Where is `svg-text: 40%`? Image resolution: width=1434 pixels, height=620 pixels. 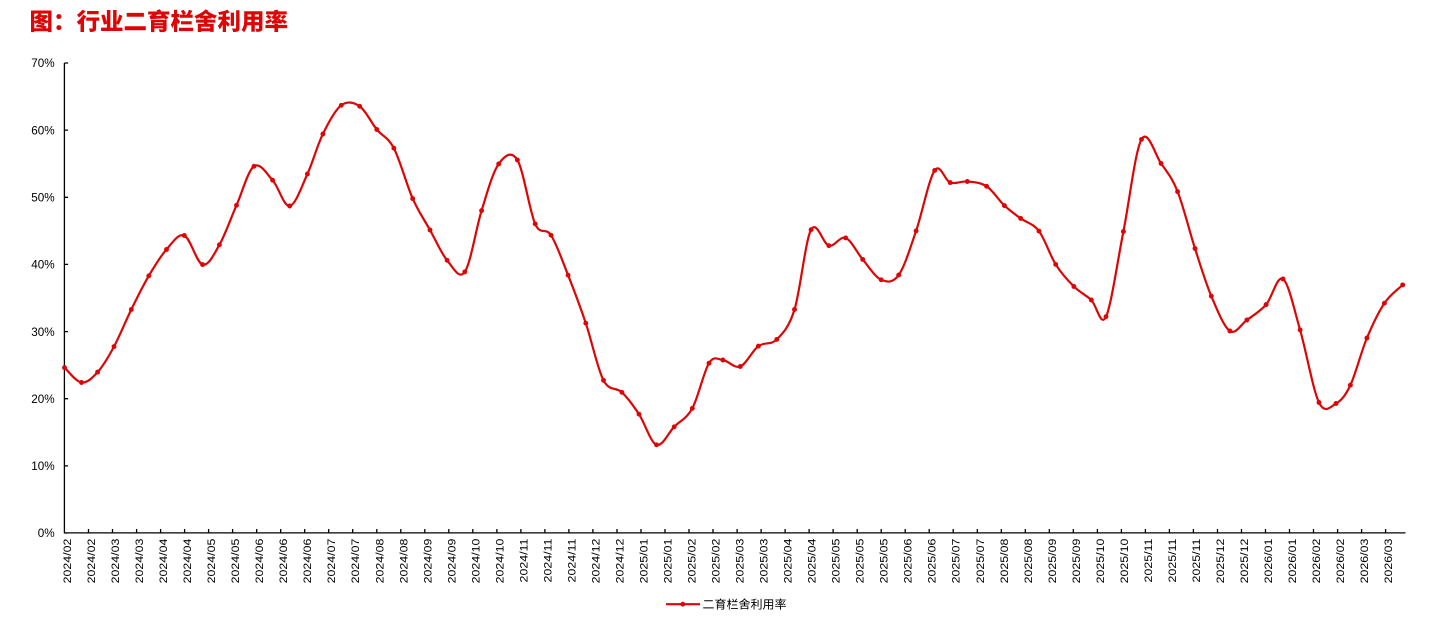 svg-text: 40% is located at coordinates (42, 265).